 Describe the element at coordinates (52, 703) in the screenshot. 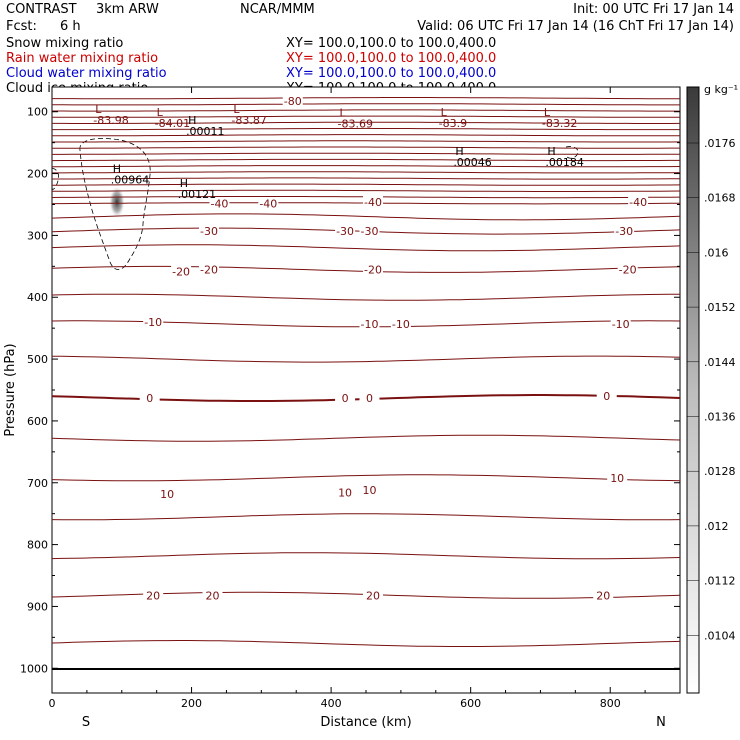

I see `x-tick-label: 0` at that location.